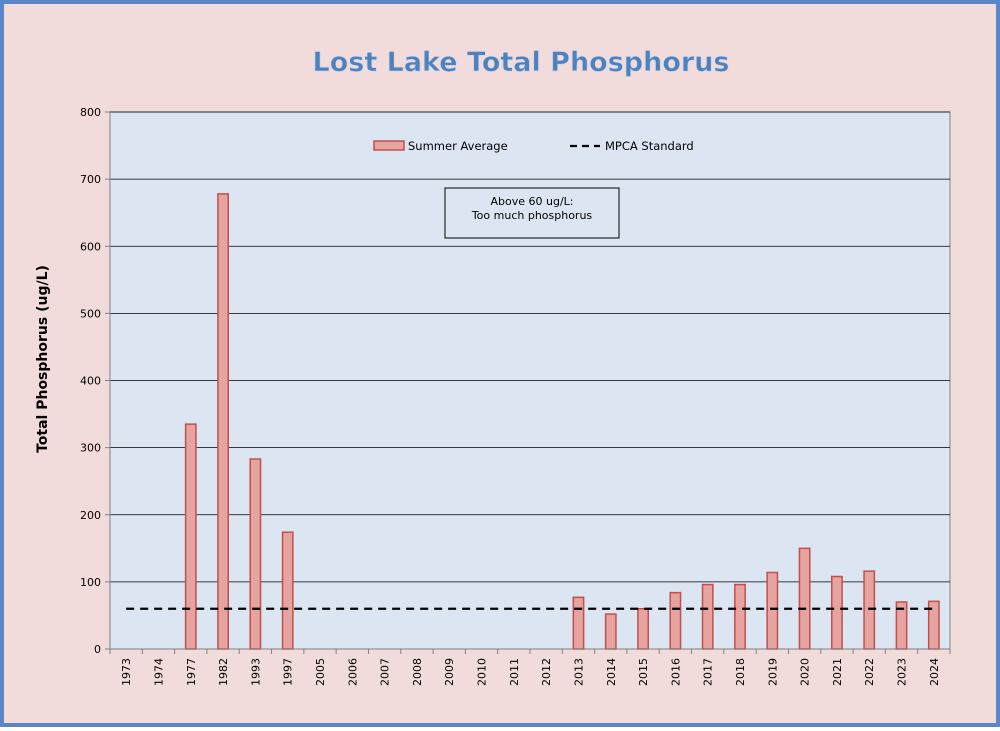 Image resolution: width=1000 pixels, height=731 pixels. What do you see at coordinates (389, 145) in the screenshot?
I see `legend-swatch-summer-average` at bounding box center [389, 145].